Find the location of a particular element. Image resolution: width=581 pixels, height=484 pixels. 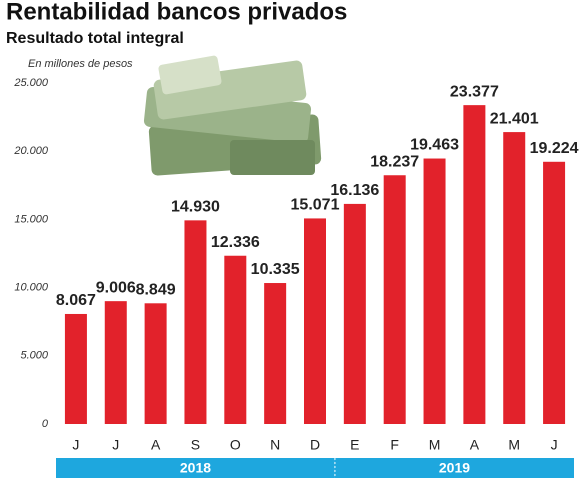

y-tick-label: 10.000 is located at coordinates (31, 288).